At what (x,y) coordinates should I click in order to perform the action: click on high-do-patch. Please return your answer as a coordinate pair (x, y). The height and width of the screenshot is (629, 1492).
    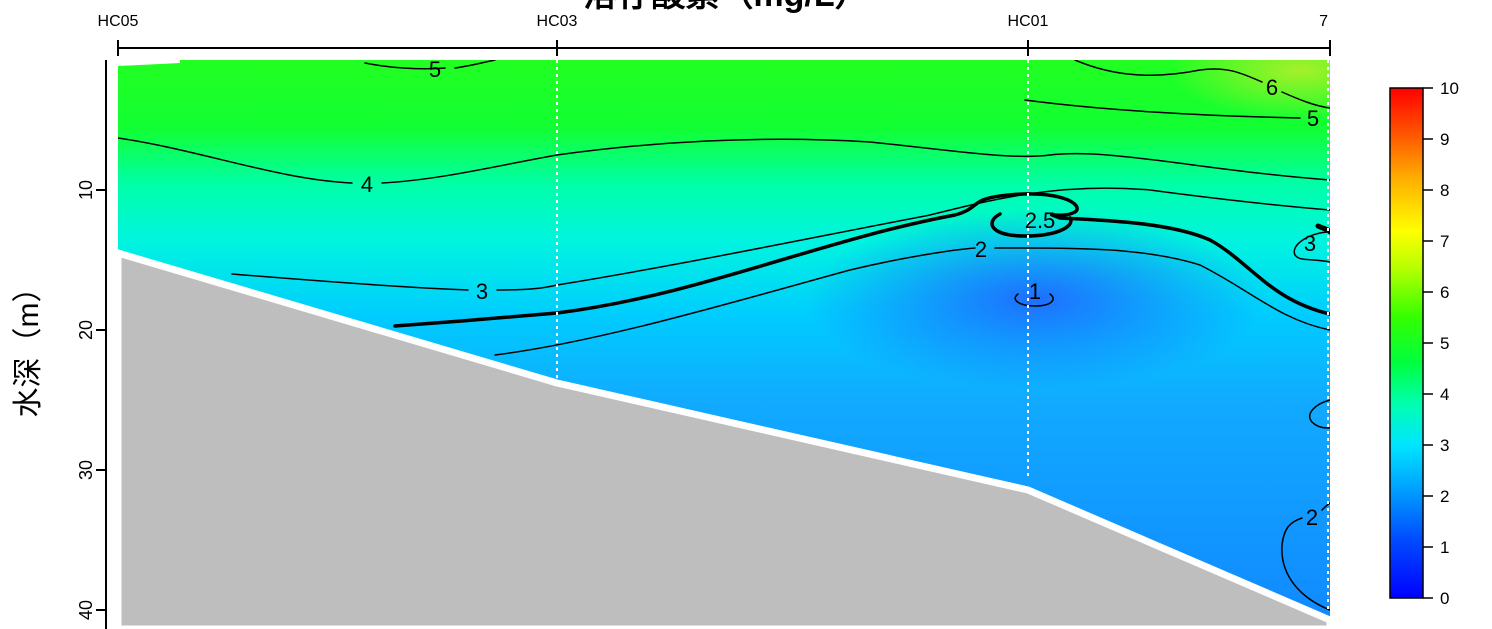
    Looking at the image, I should click on (1250, 90).